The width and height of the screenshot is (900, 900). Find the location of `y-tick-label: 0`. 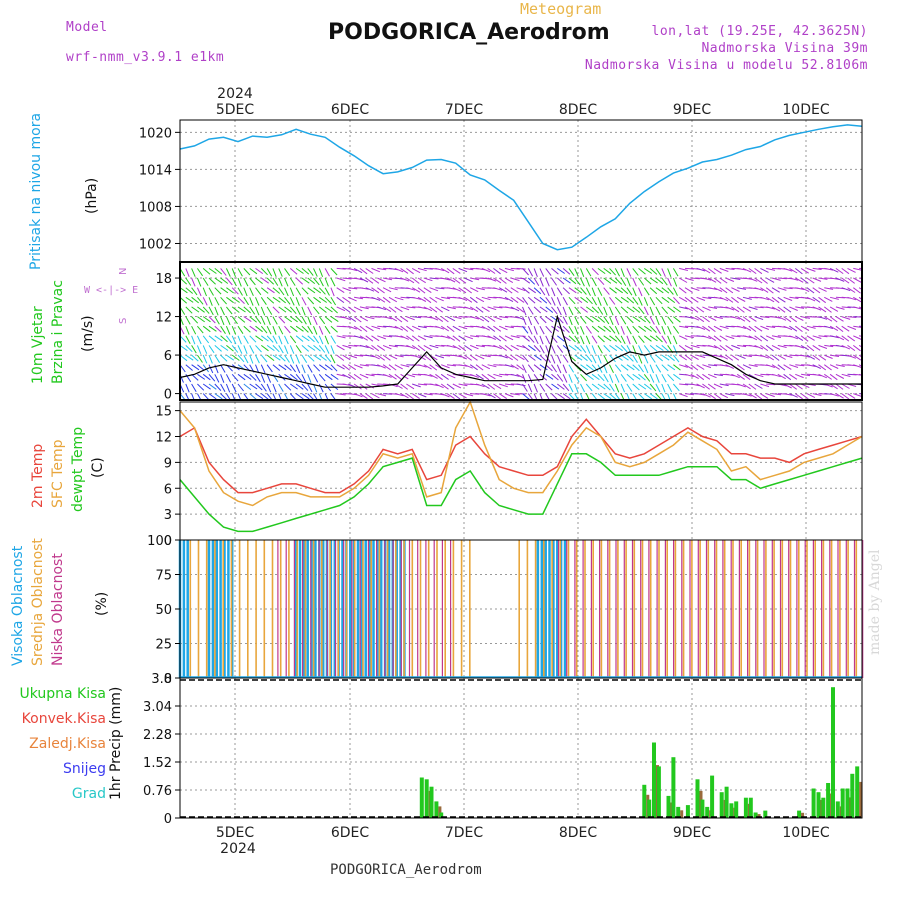

y-tick-label: 0 is located at coordinates (168, 395).